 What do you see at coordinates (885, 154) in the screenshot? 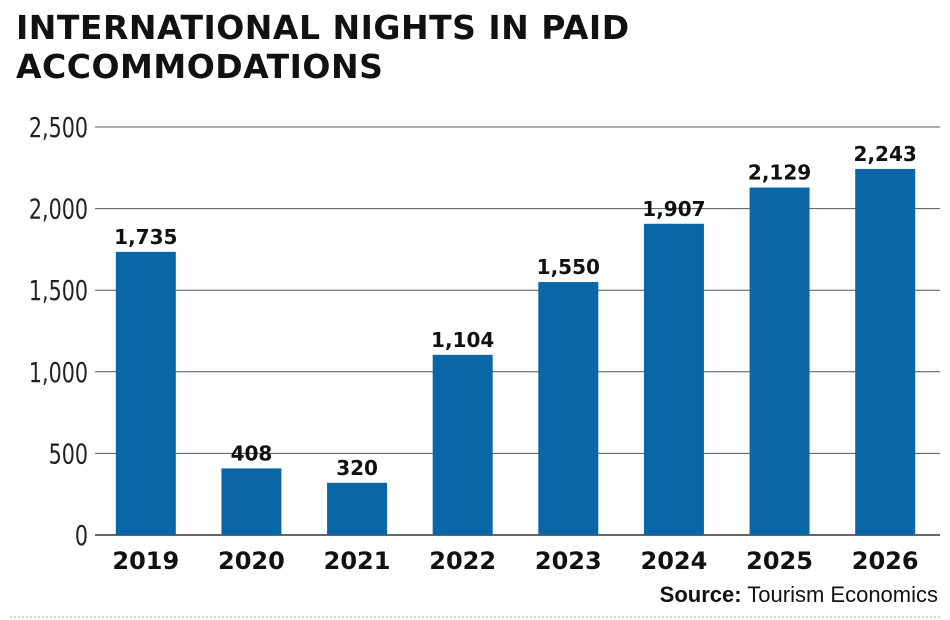
I see `data-label: 2,243` at bounding box center [885, 154].